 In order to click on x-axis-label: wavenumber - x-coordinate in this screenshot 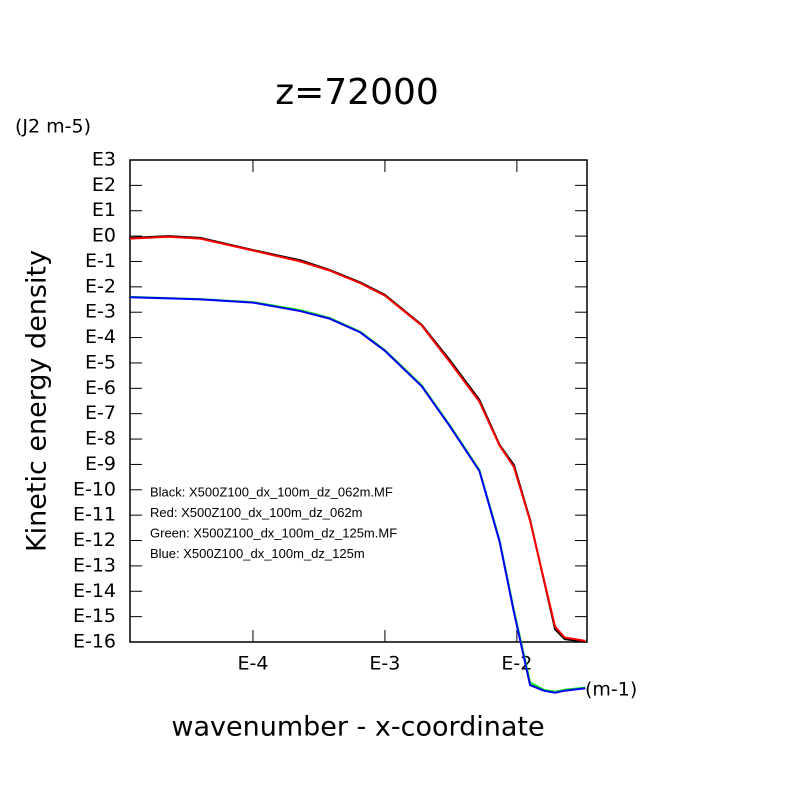, I will do `click(357, 727)`.